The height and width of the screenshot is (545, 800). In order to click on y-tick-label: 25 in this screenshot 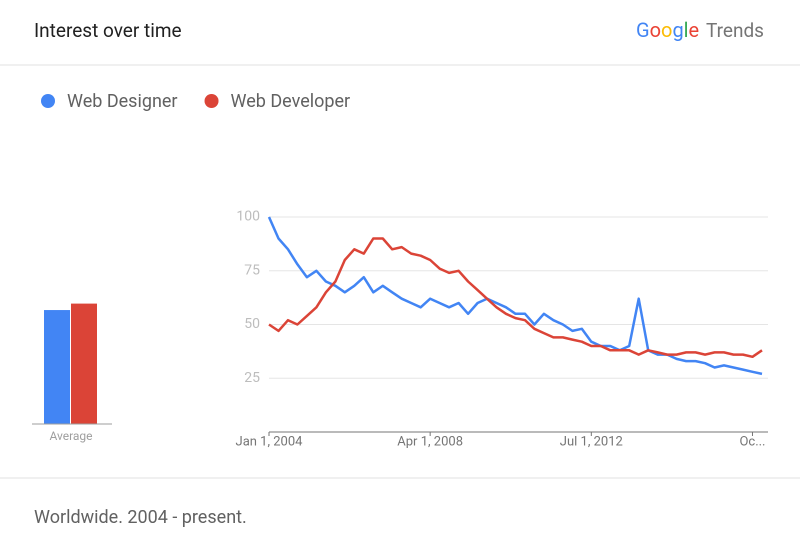, I will do `click(252, 378)`.